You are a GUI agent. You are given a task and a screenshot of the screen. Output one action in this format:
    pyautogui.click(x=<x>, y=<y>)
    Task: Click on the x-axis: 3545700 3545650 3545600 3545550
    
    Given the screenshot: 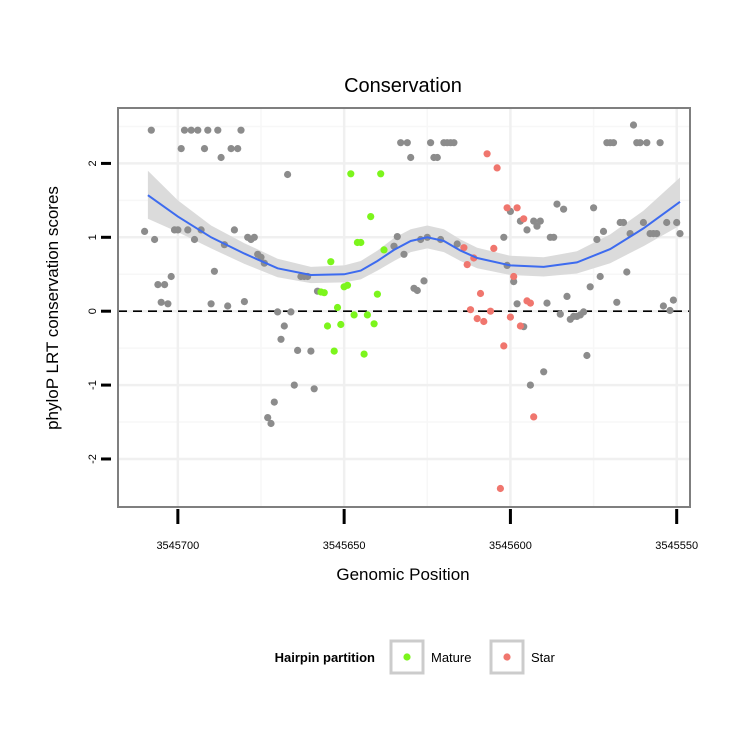 What is the action you would take?
    pyautogui.click(x=427, y=530)
    